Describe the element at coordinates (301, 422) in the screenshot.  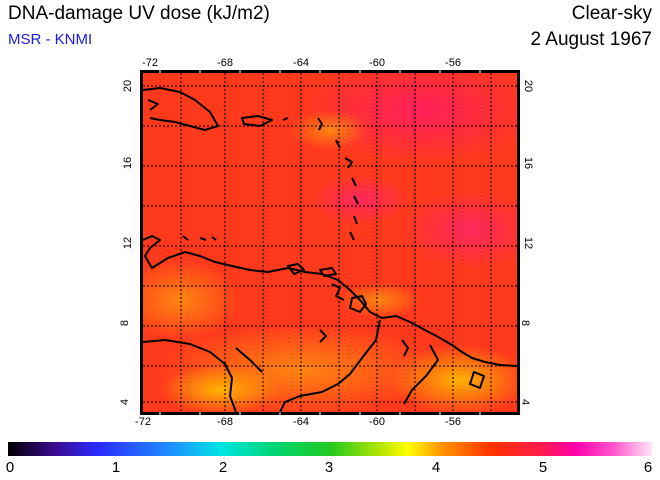
I see `lon-tick-bottom: -64` at that location.